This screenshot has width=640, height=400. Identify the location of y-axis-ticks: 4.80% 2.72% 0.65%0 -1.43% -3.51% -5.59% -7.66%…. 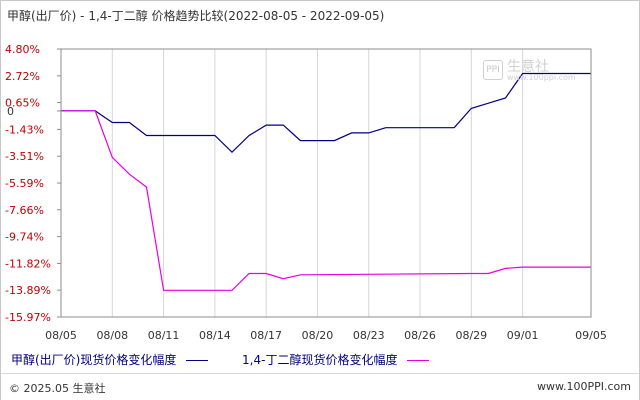
(33, 183).